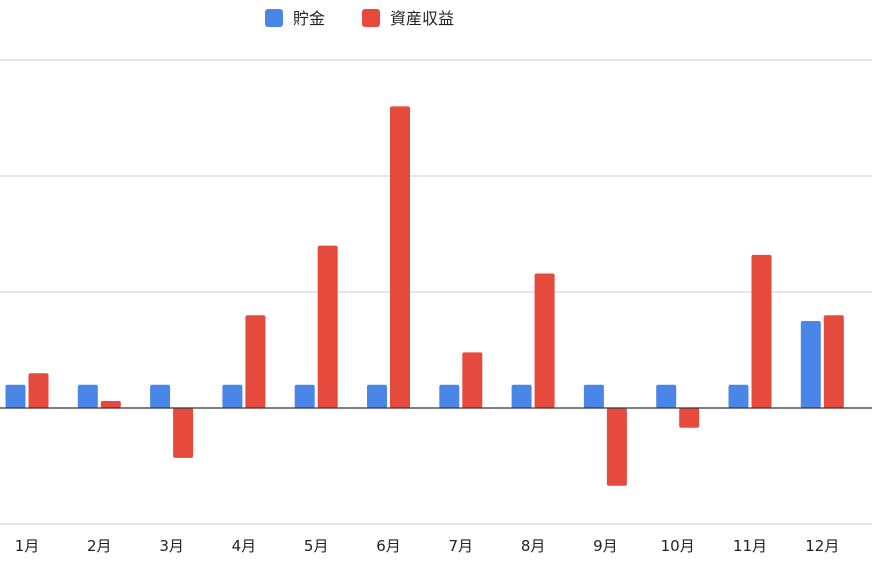 The height and width of the screenshot is (581, 876). What do you see at coordinates (371, 18) in the screenshot?
I see `legend-swatch-asset-income` at bounding box center [371, 18].